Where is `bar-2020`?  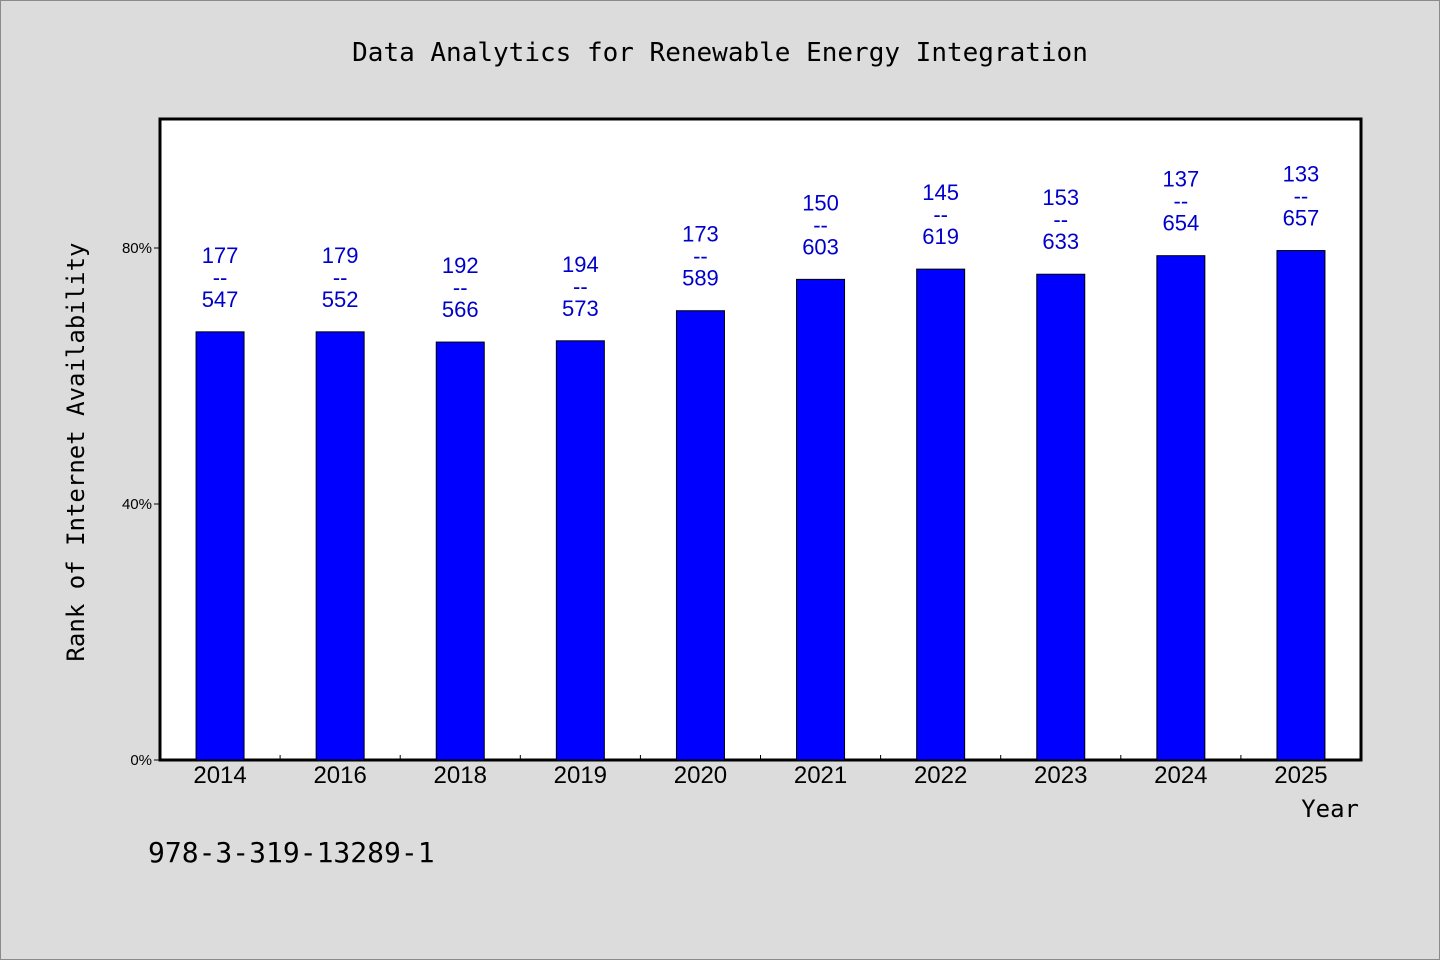 bar-2020 is located at coordinates (700, 535).